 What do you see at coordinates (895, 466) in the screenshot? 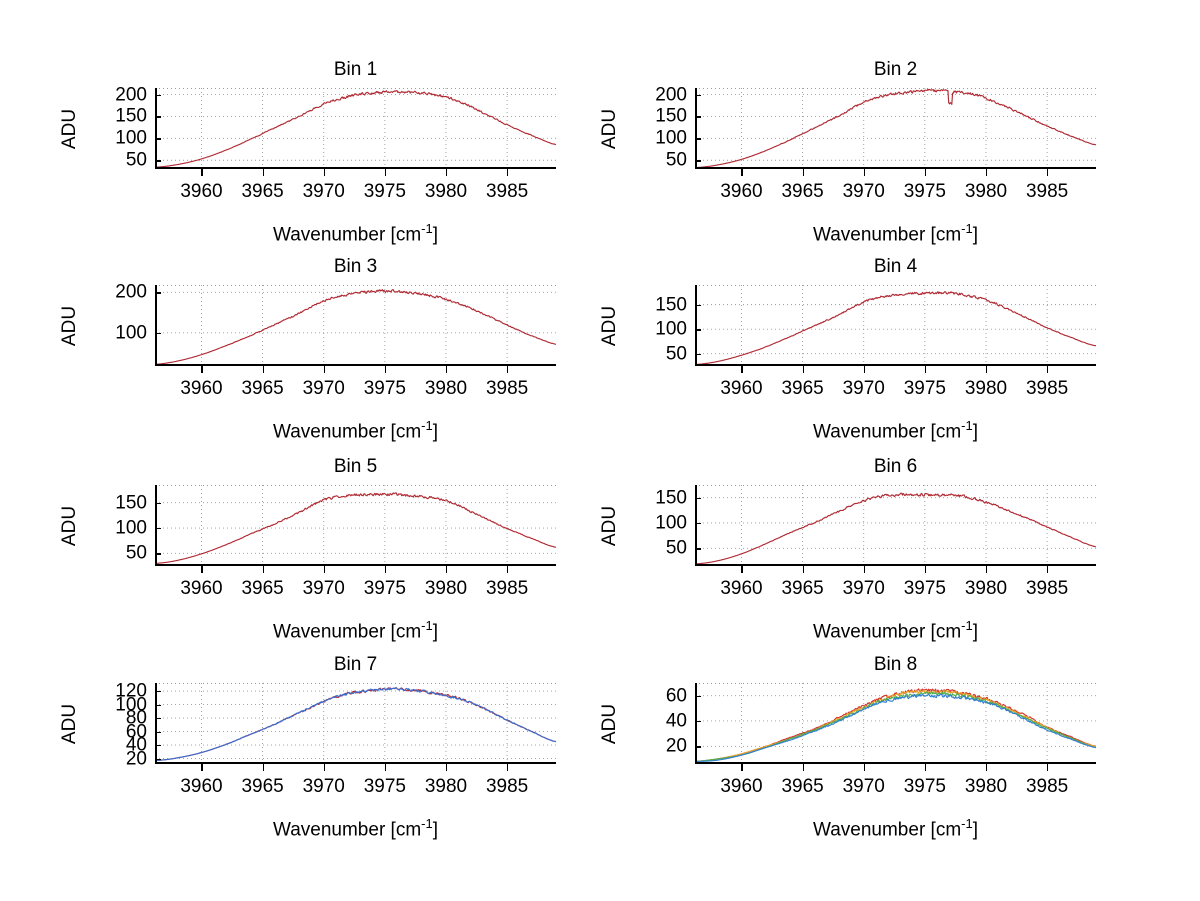
I see `subplot-title: Bin 6` at bounding box center [895, 466].